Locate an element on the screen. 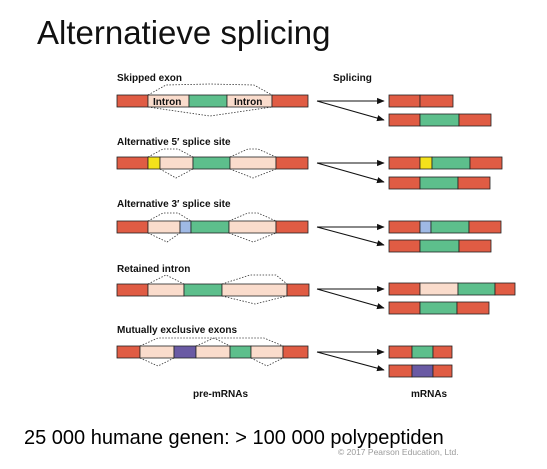  row-label: Skipped exon is located at coordinates (149, 78).